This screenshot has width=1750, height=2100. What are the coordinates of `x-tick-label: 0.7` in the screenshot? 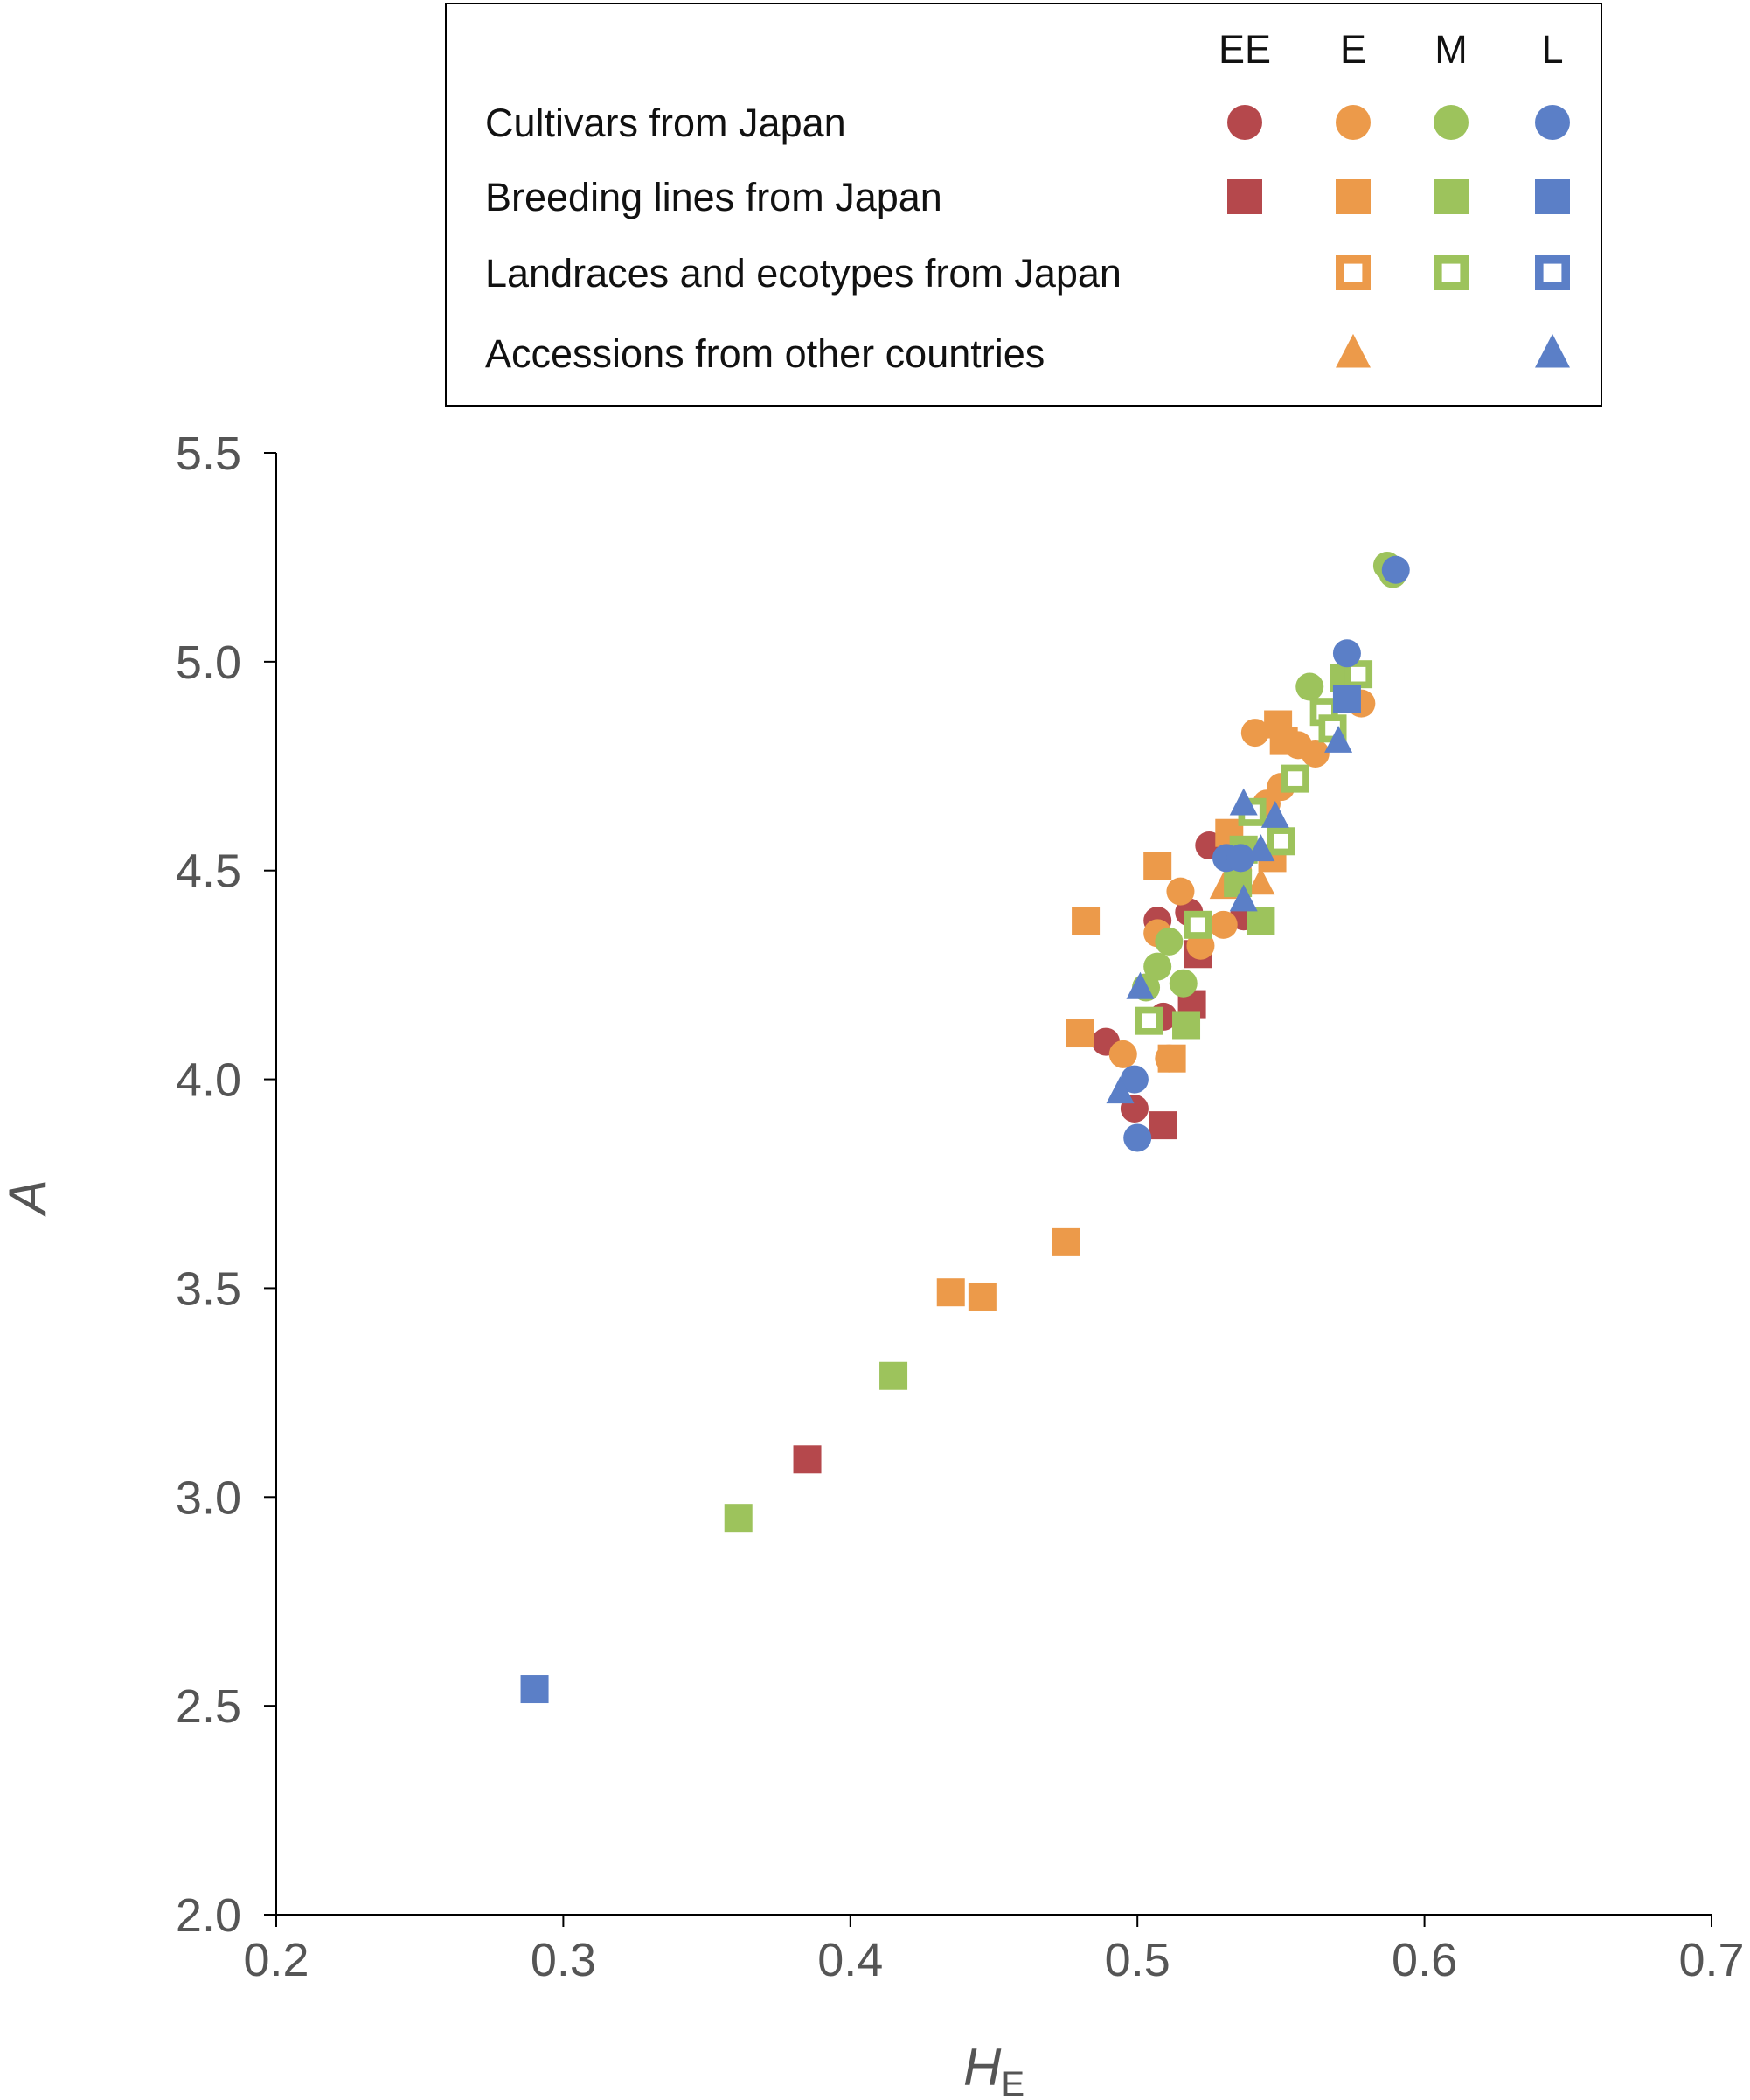 It's located at (1711, 1960).